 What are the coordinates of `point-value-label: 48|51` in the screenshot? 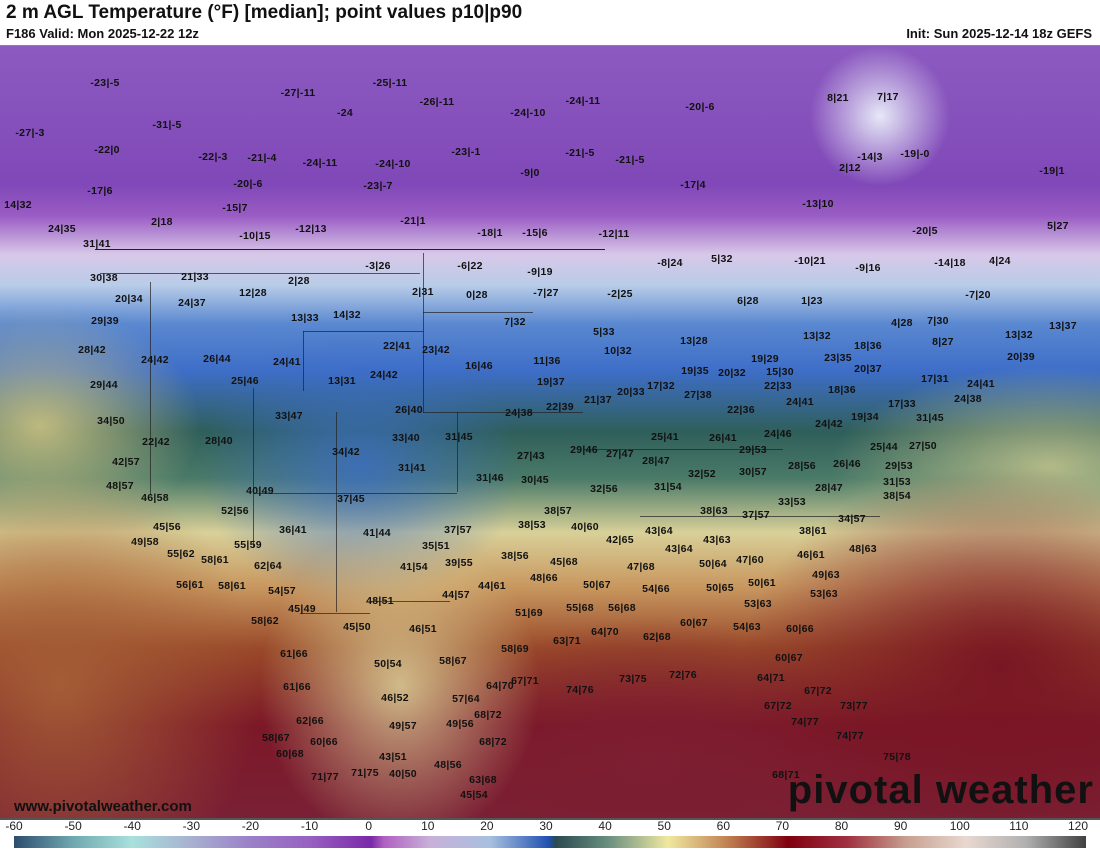 It's located at (380, 601).